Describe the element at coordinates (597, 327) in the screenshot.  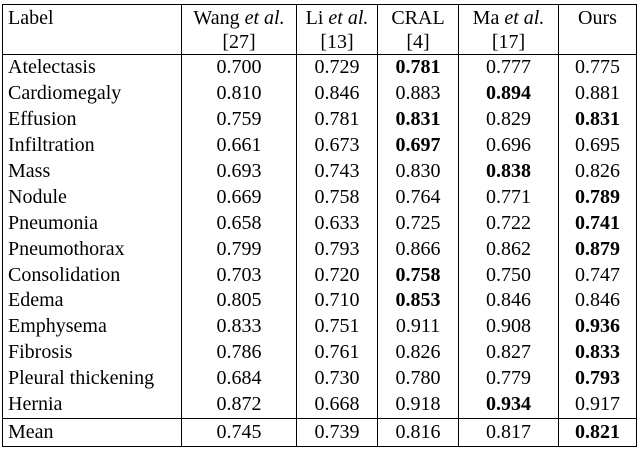
I see `value-cell-best: 0.936` at that location.